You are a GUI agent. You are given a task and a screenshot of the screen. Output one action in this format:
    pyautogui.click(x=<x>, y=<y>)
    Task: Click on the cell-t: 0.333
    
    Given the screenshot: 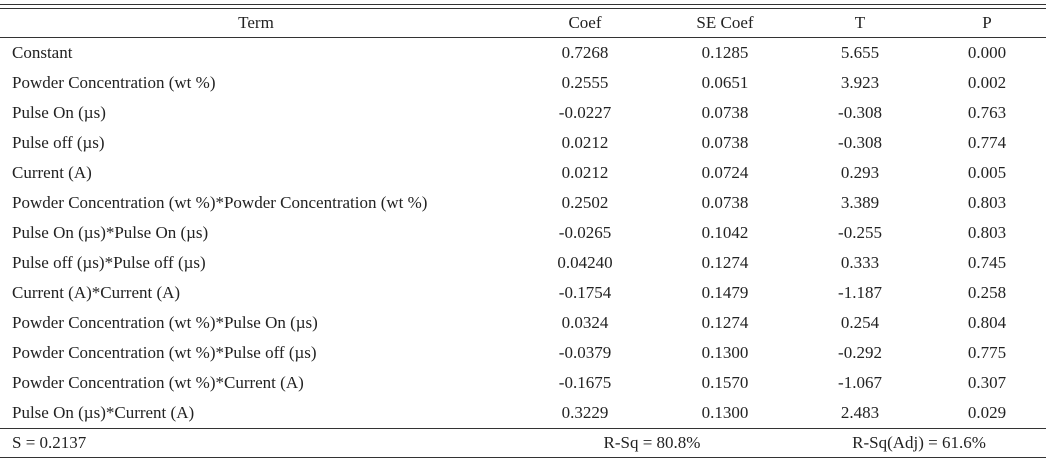 What is the action you would take?
    pyautogui.click(x=860, y=262)
    